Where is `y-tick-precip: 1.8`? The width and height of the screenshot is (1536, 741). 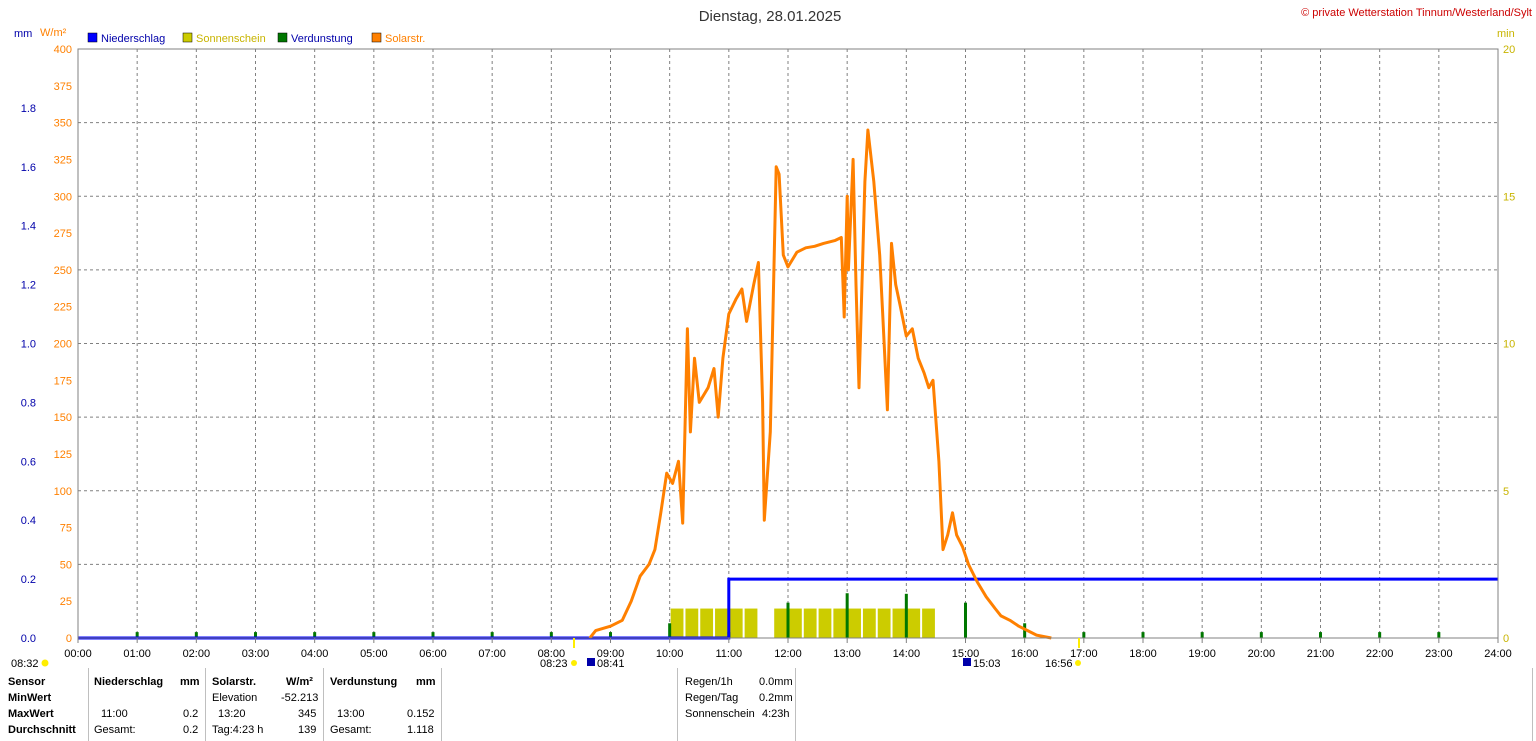 y-tick-precip: 1.8 is located at coordinates (28, 109).